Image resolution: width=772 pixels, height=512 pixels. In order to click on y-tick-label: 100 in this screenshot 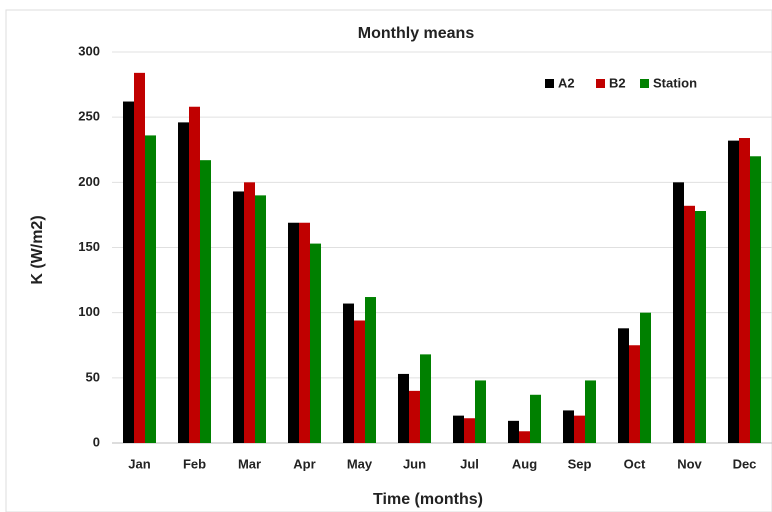, I will do `click(89, 311)`.